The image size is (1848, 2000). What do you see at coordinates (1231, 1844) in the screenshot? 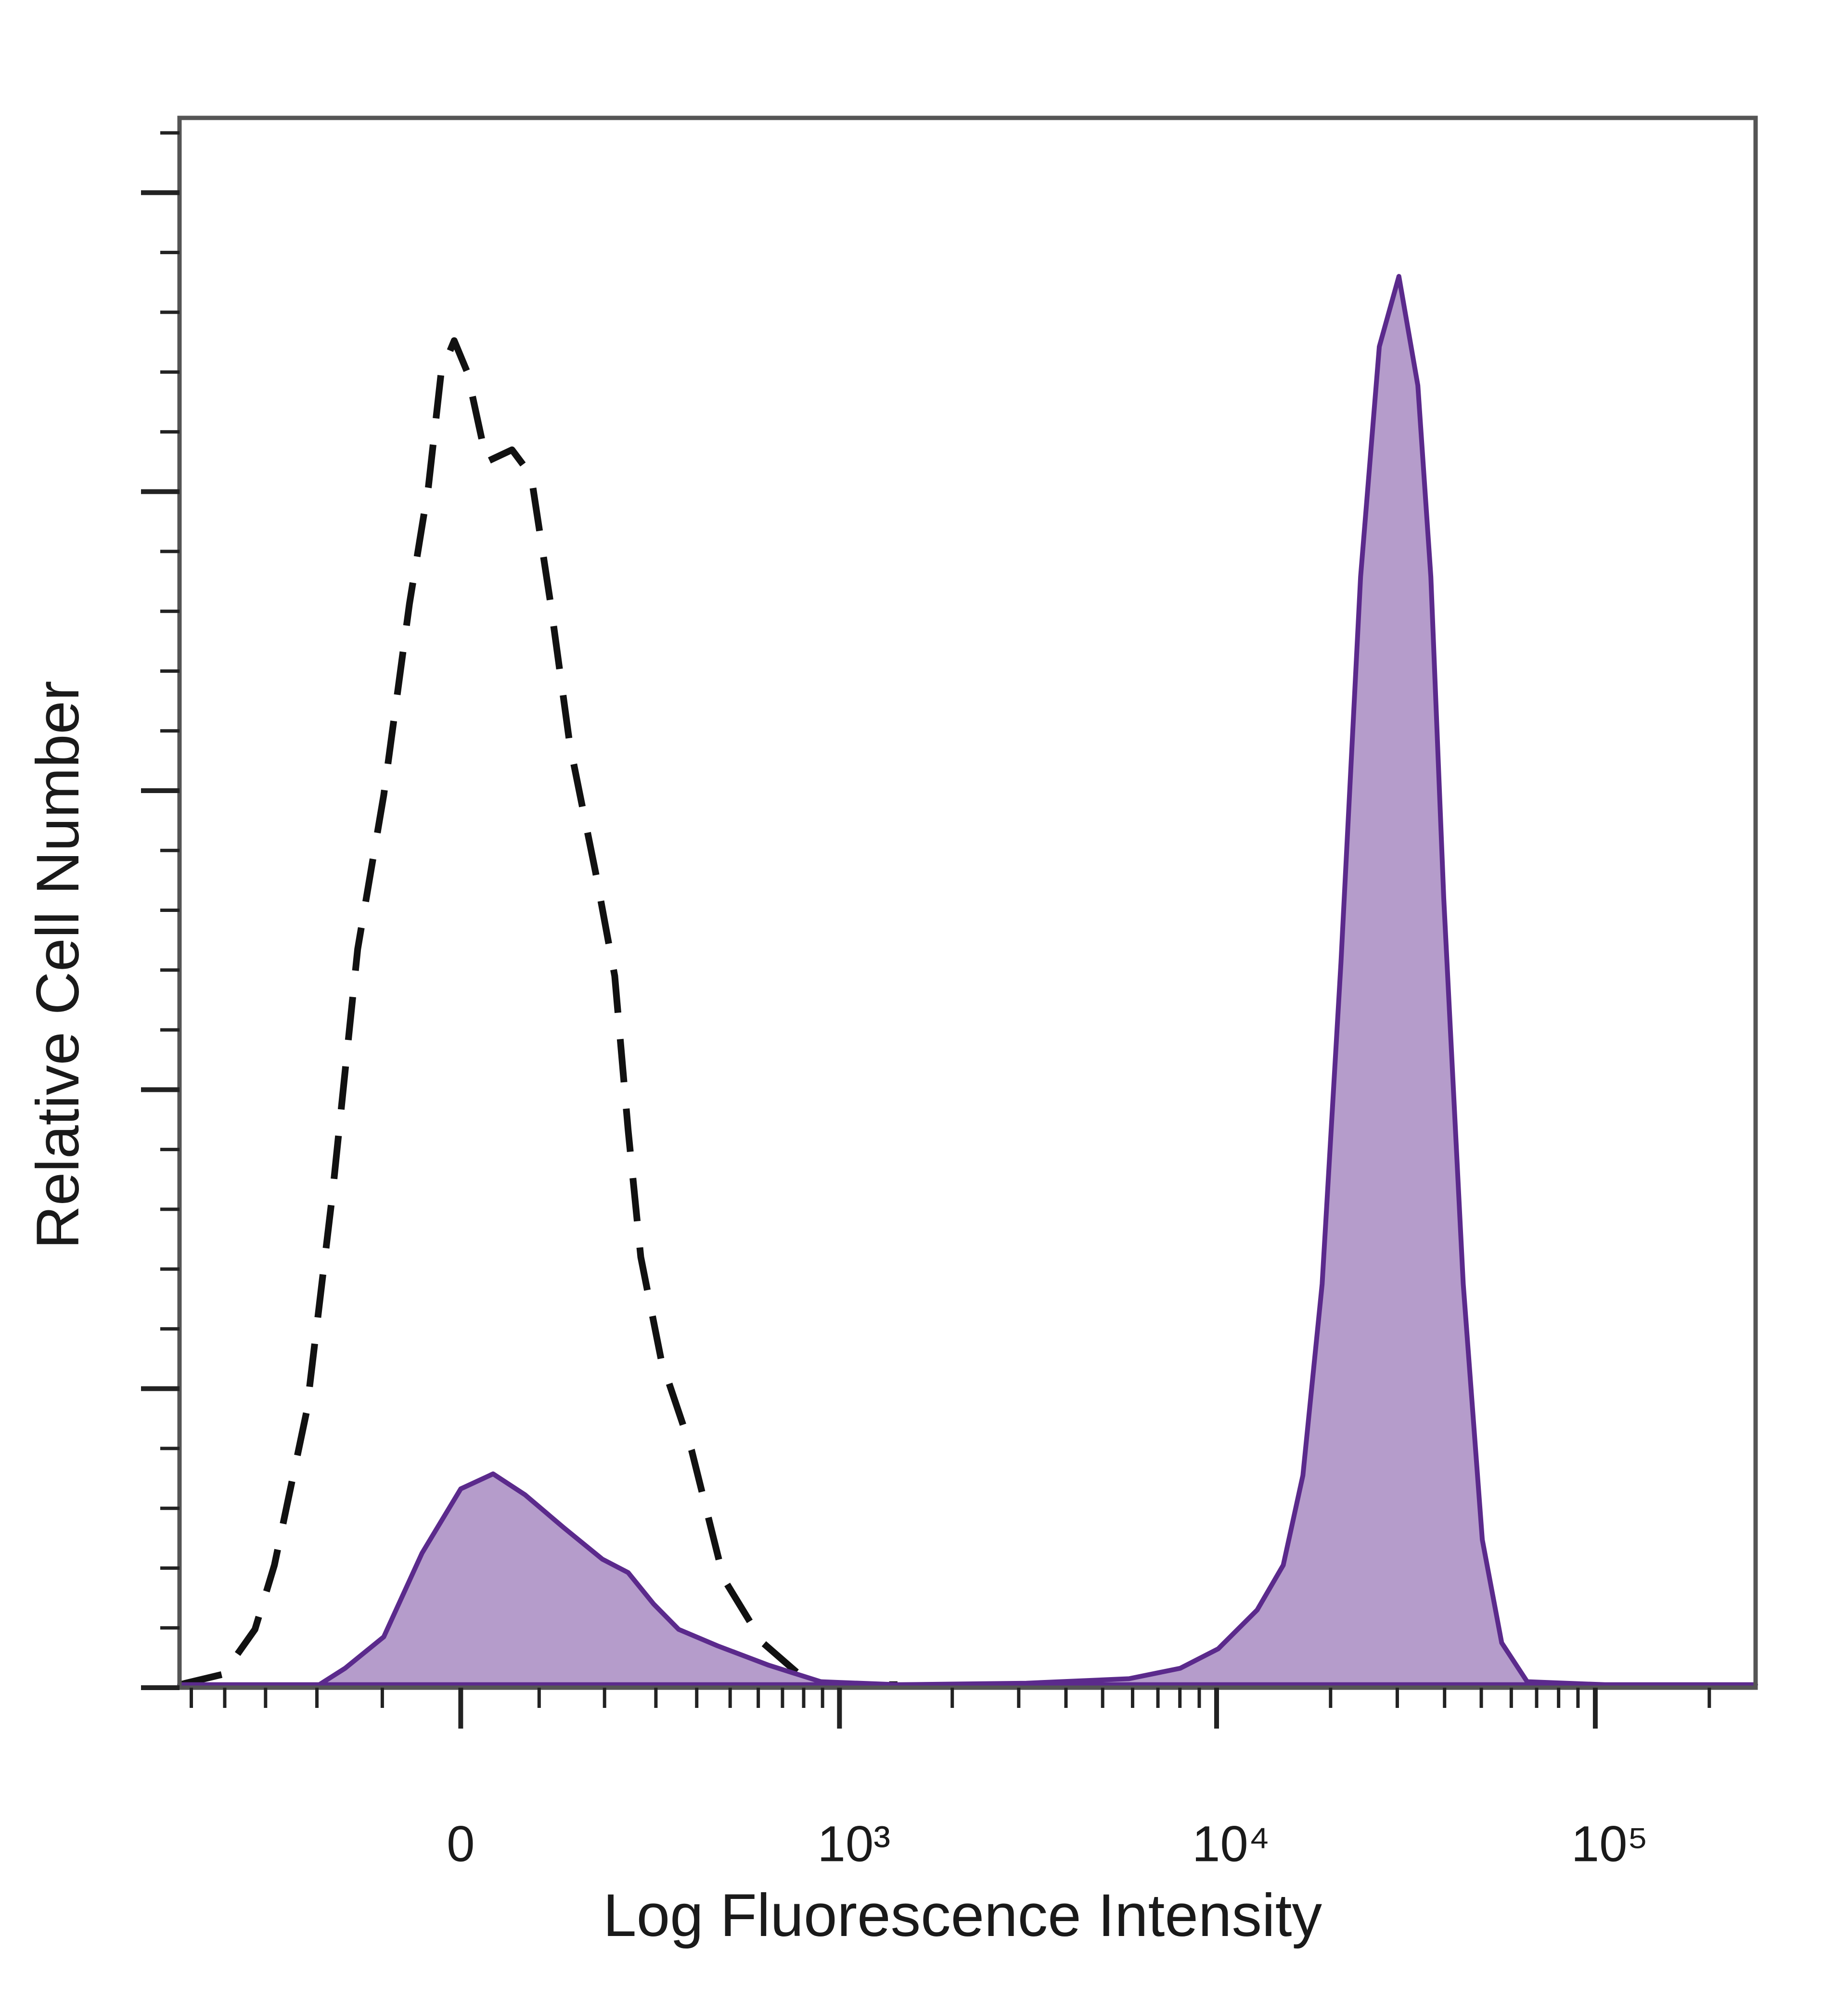
I see `x-tick-label: 10⁴` at bounding box center [1231, 1844].